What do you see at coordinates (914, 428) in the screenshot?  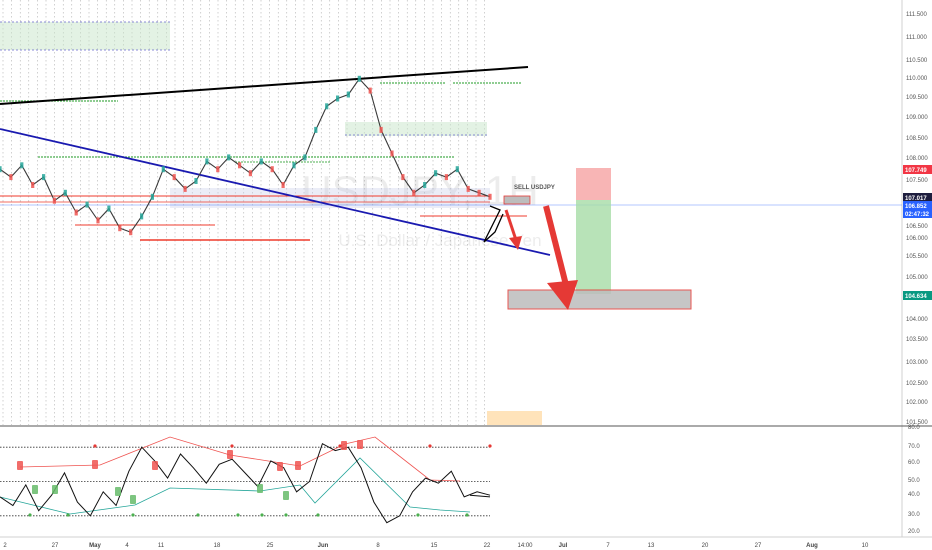 I see `rsi-axis-label: 80.0` at bounding box center [914, 428].